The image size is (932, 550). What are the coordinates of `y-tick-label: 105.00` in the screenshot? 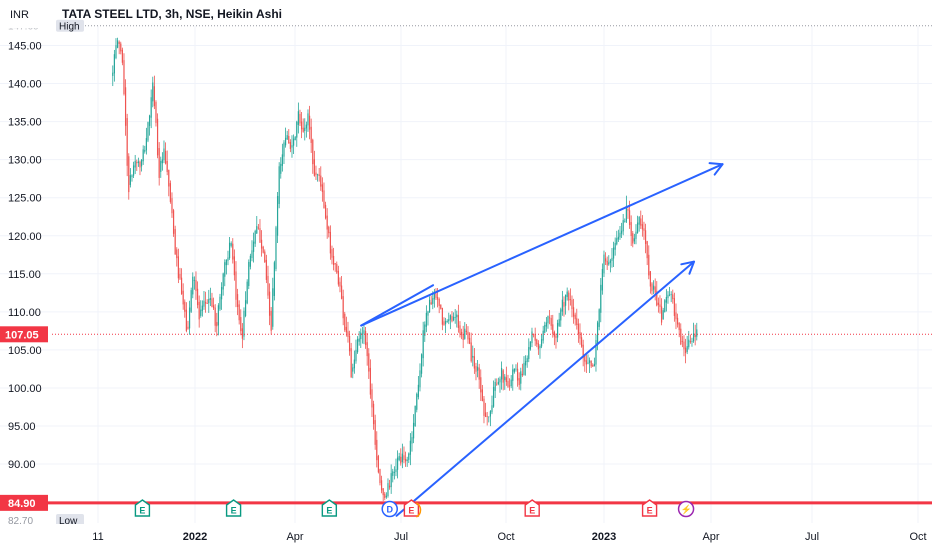 It's located at (25, 351).